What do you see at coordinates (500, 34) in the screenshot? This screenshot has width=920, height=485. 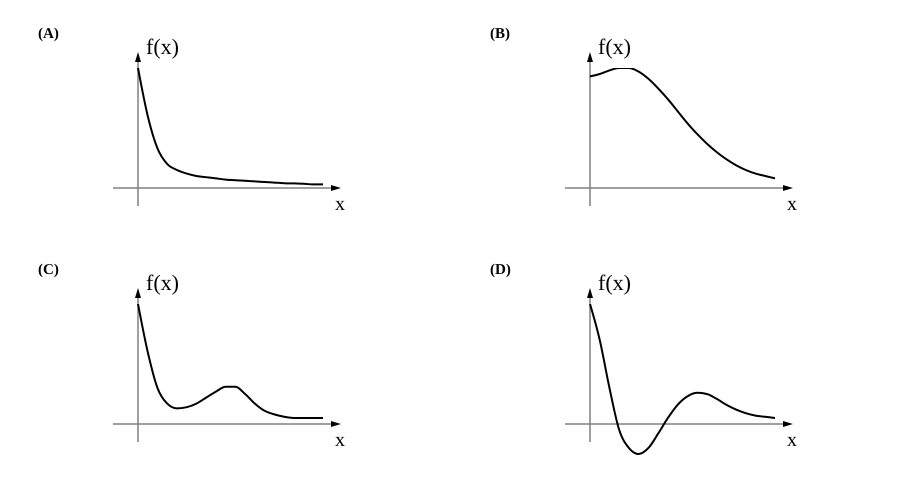 I see `chart-title: (B)` at bounding box center [500, 34].